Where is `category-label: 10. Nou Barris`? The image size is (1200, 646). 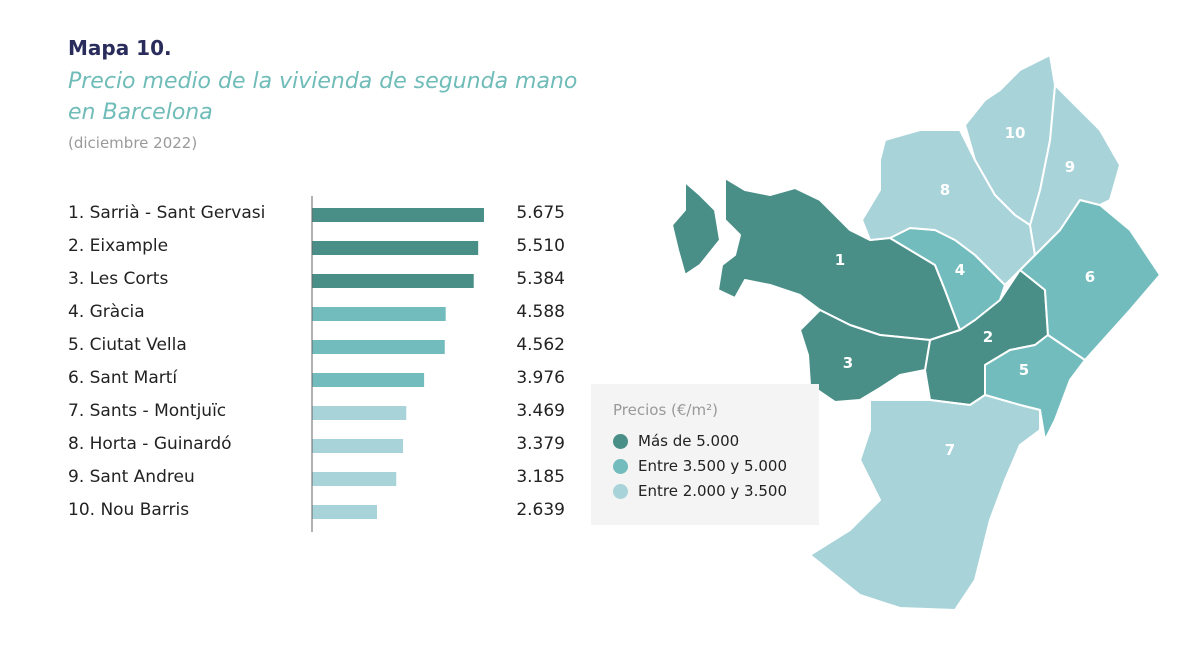
category-label: 10. Nou Barris is located at coordinates (129, 510).